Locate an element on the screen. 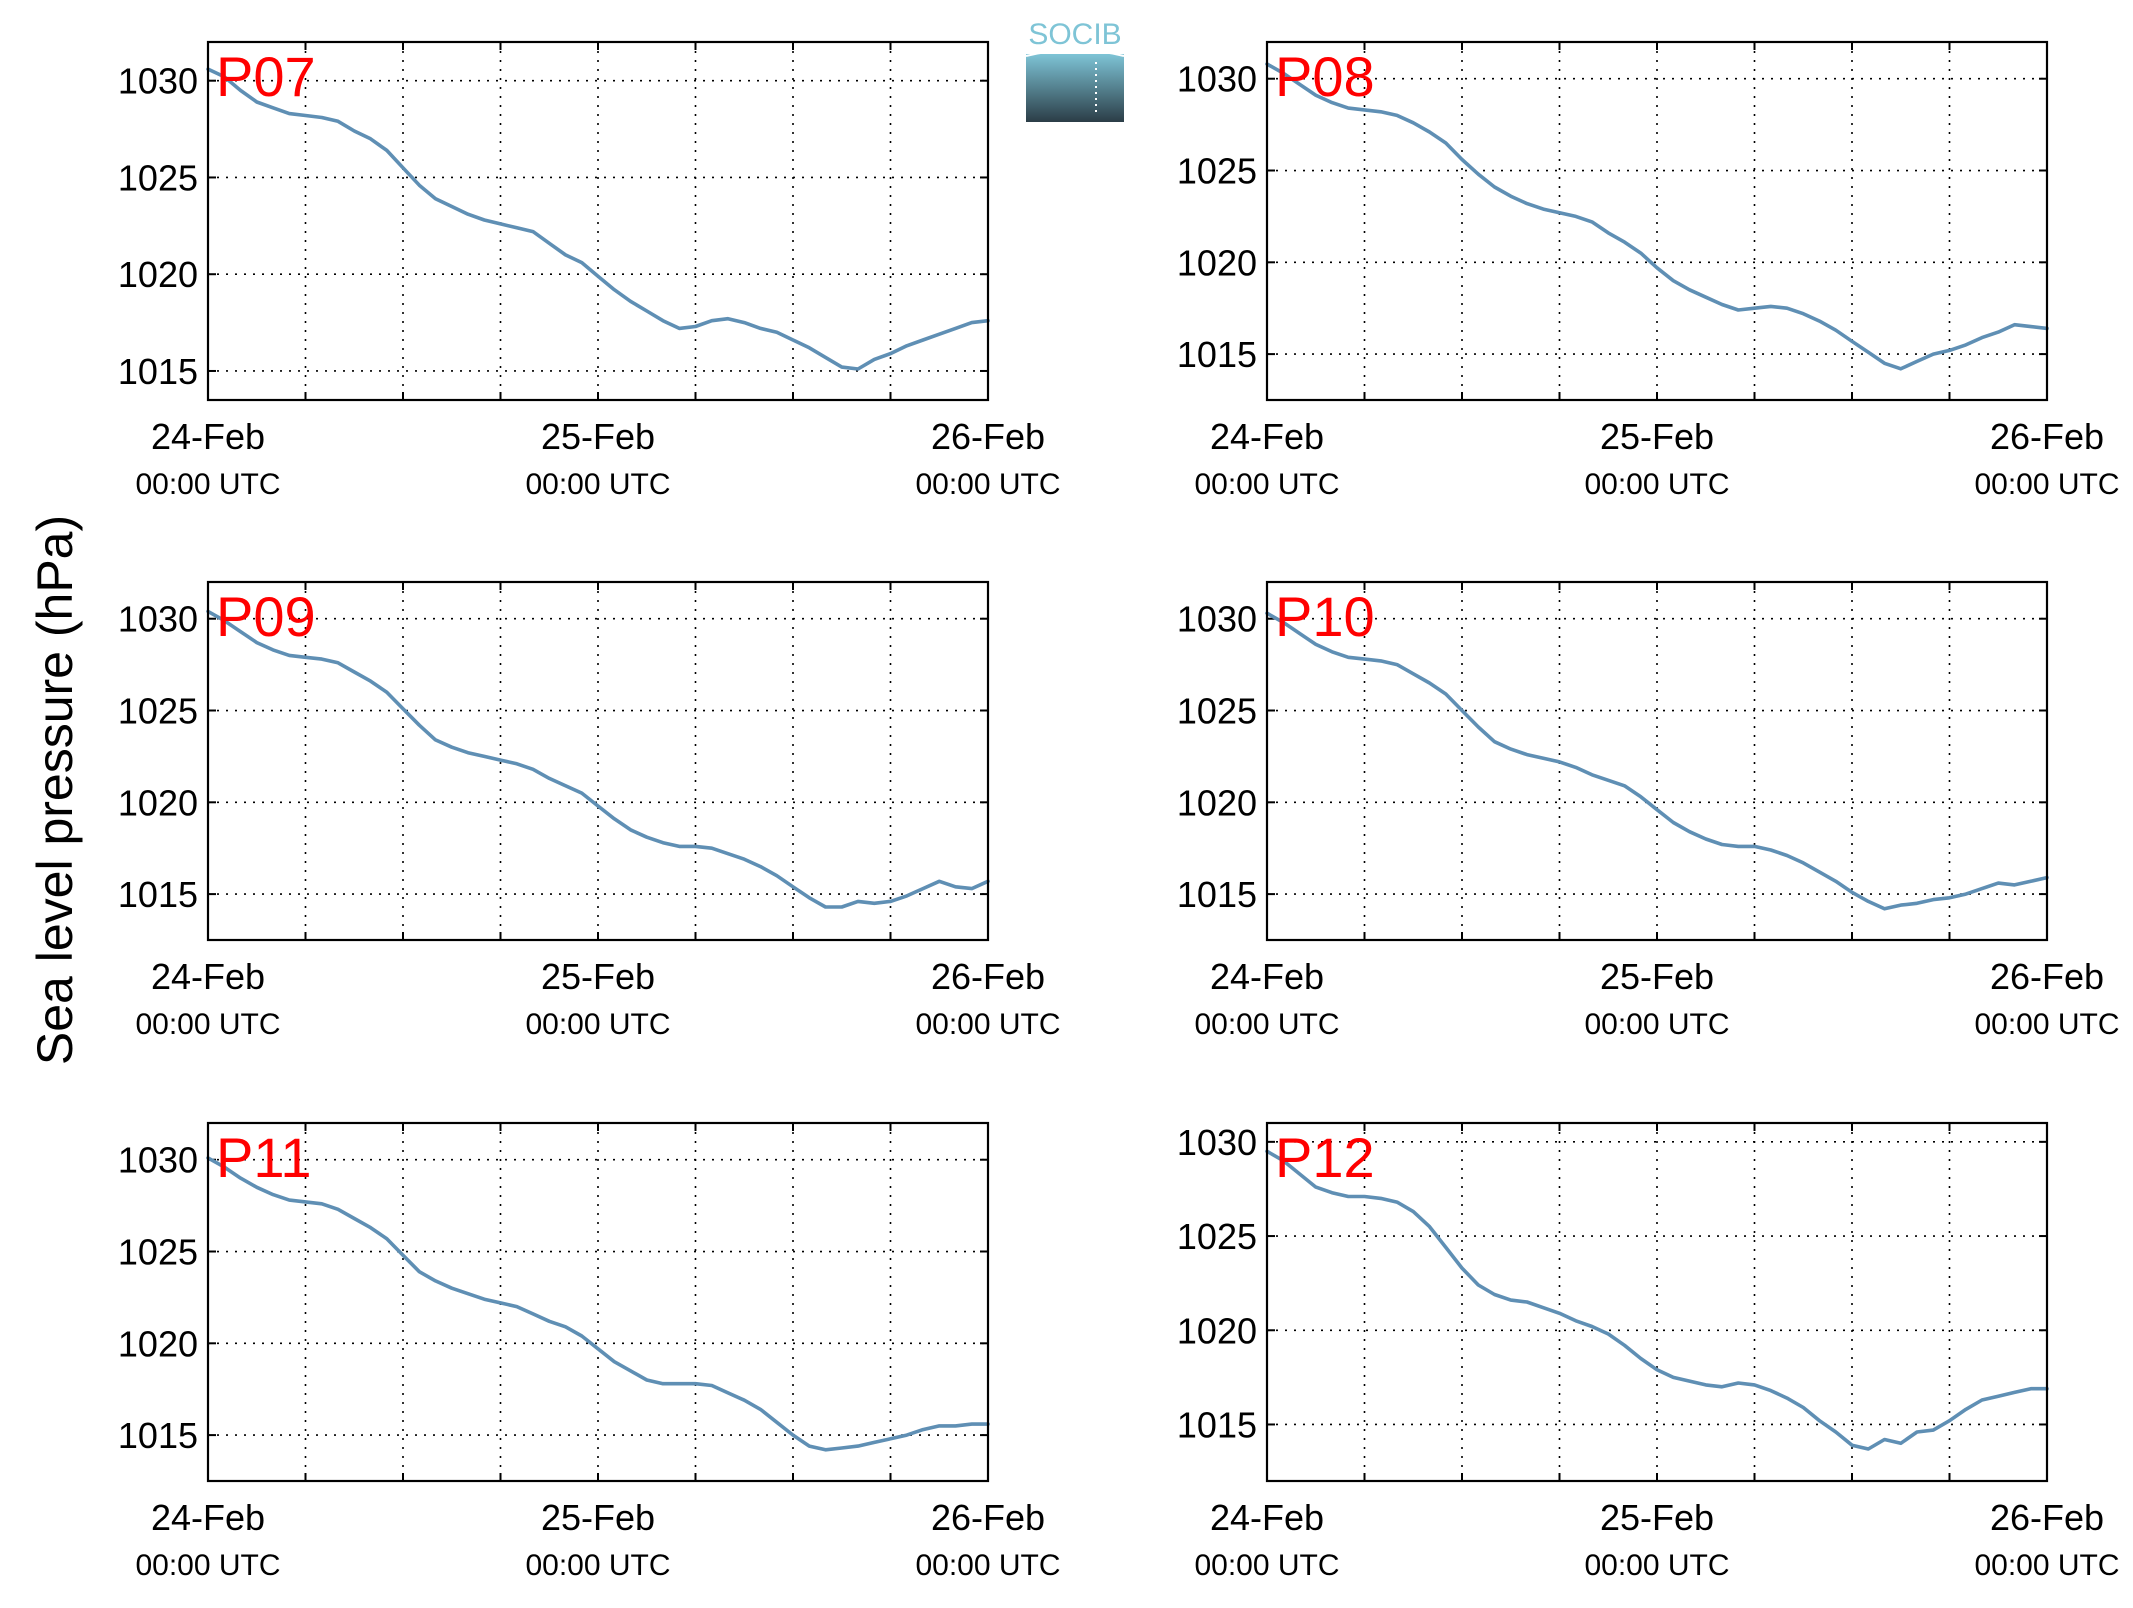  station-label-p11: P11 is located at coordinates (263, 1157).